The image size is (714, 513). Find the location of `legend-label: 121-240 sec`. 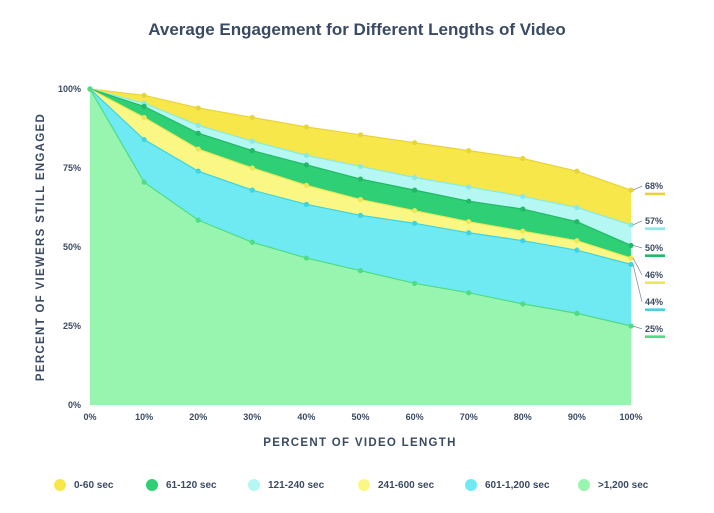

legend-label: 121-240 sec is located at coordinates (296, 485).